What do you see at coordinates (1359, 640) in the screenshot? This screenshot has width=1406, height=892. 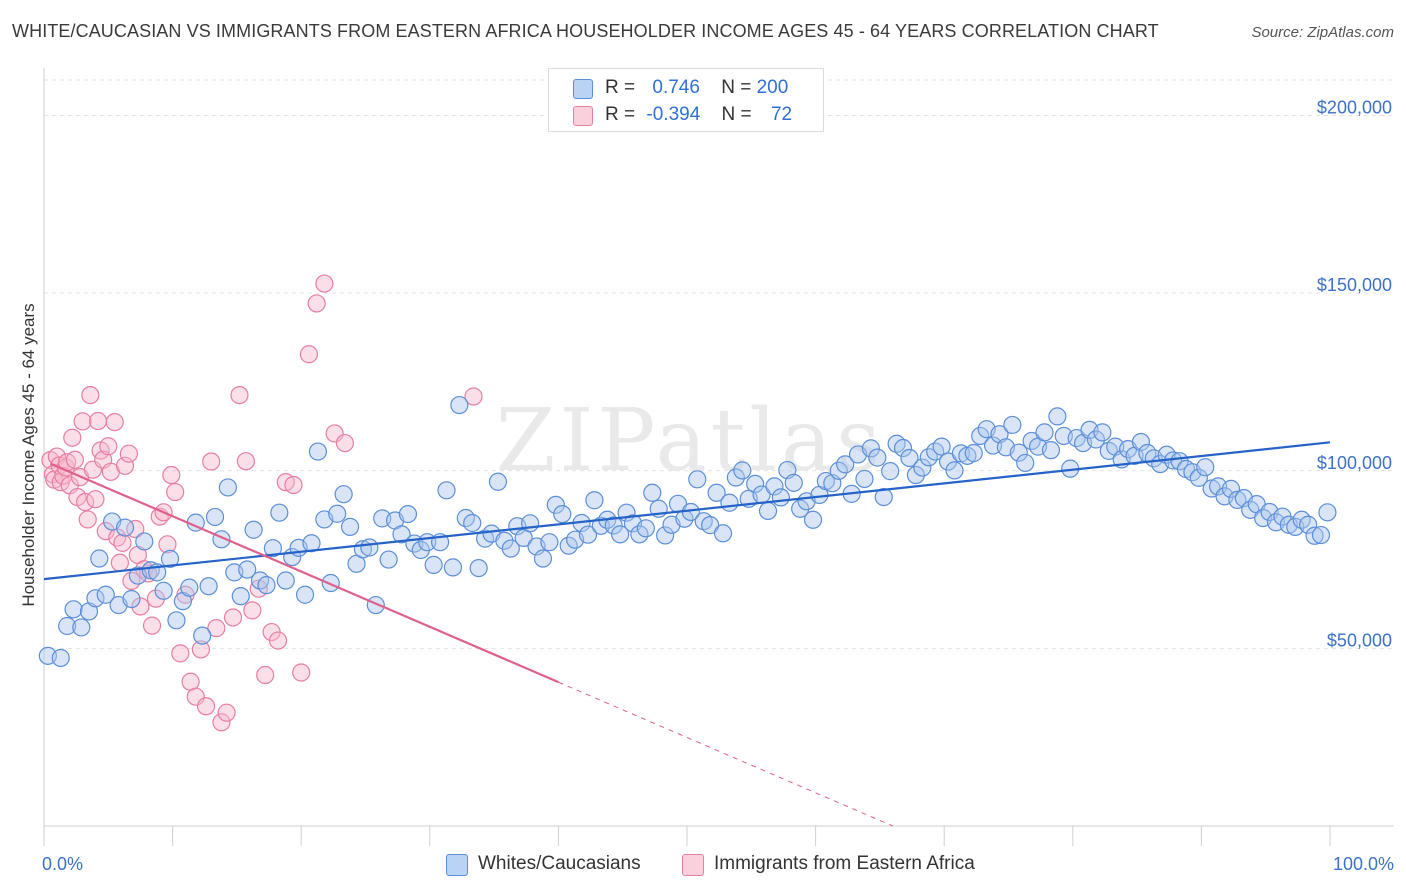 I see `y-tick-label: $50,000` at bounding box center [1359, 640].